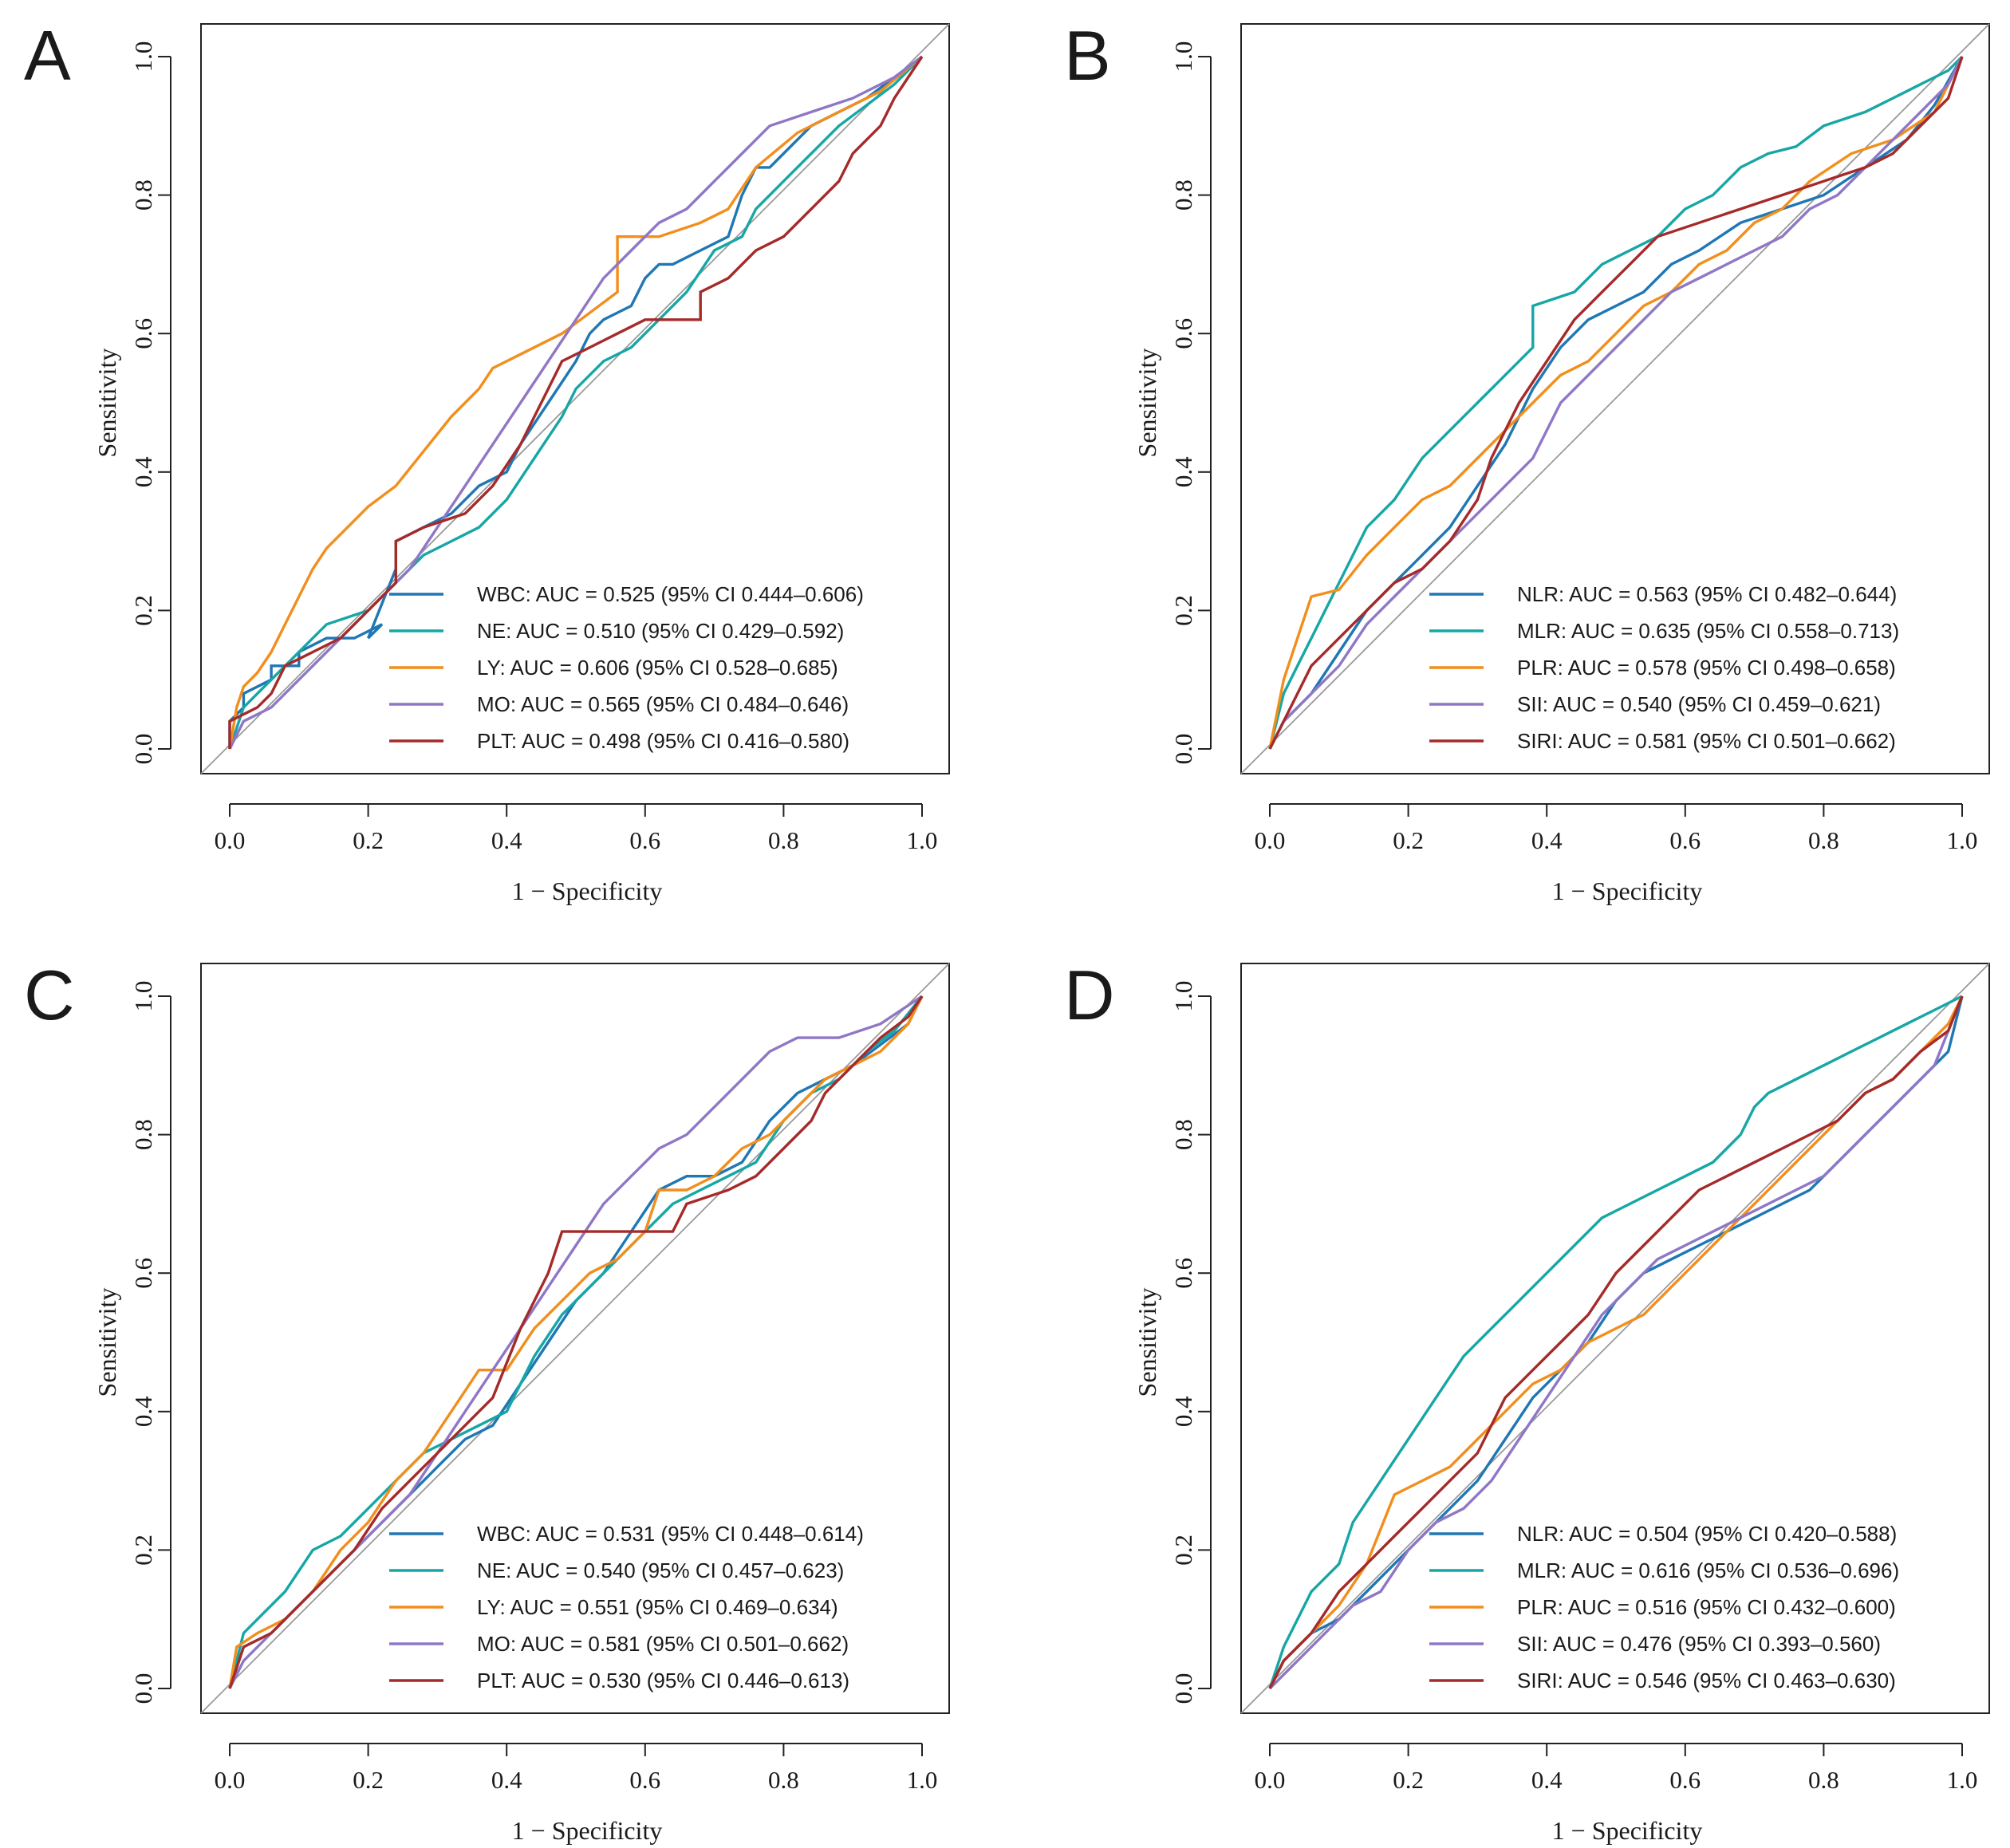 The image size is (2010, 1848). I want to click on roc-curve-plr, so click(1616, 403).